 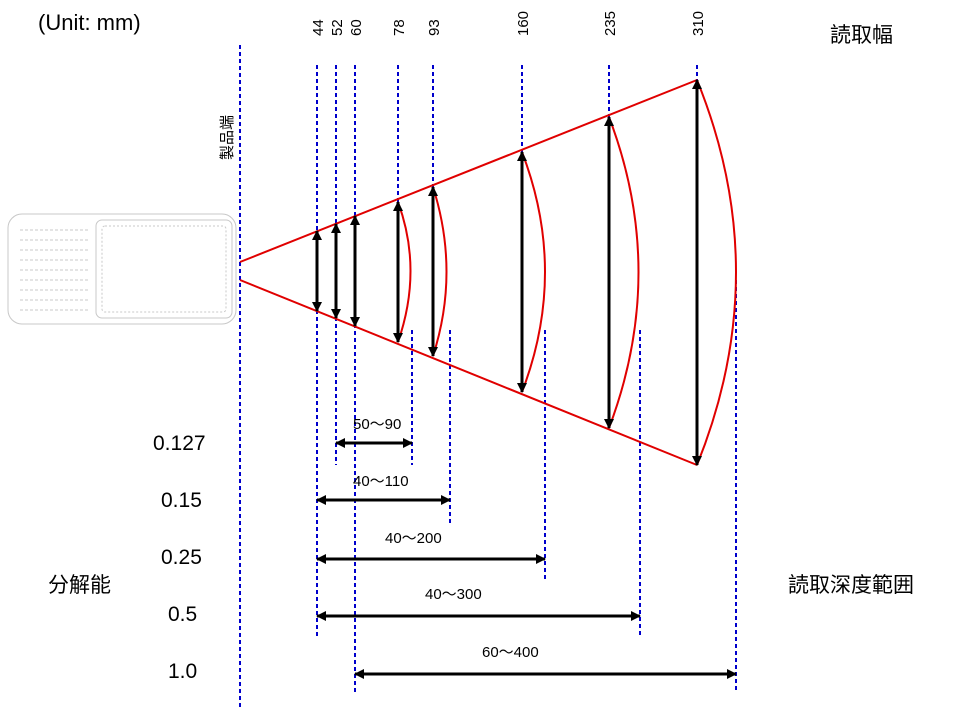 I want to click on depth-range-label: 40〜300, so click(x=453, y=594).